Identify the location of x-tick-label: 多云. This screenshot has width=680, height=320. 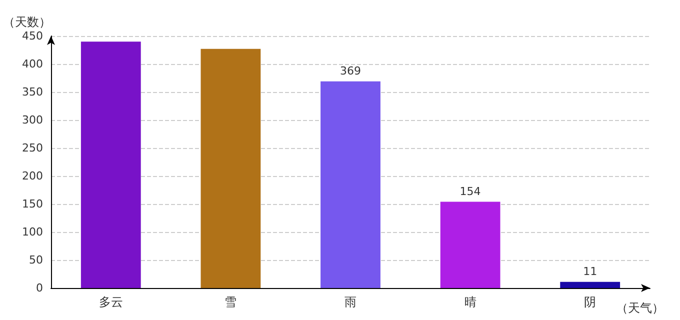
(110, 302).